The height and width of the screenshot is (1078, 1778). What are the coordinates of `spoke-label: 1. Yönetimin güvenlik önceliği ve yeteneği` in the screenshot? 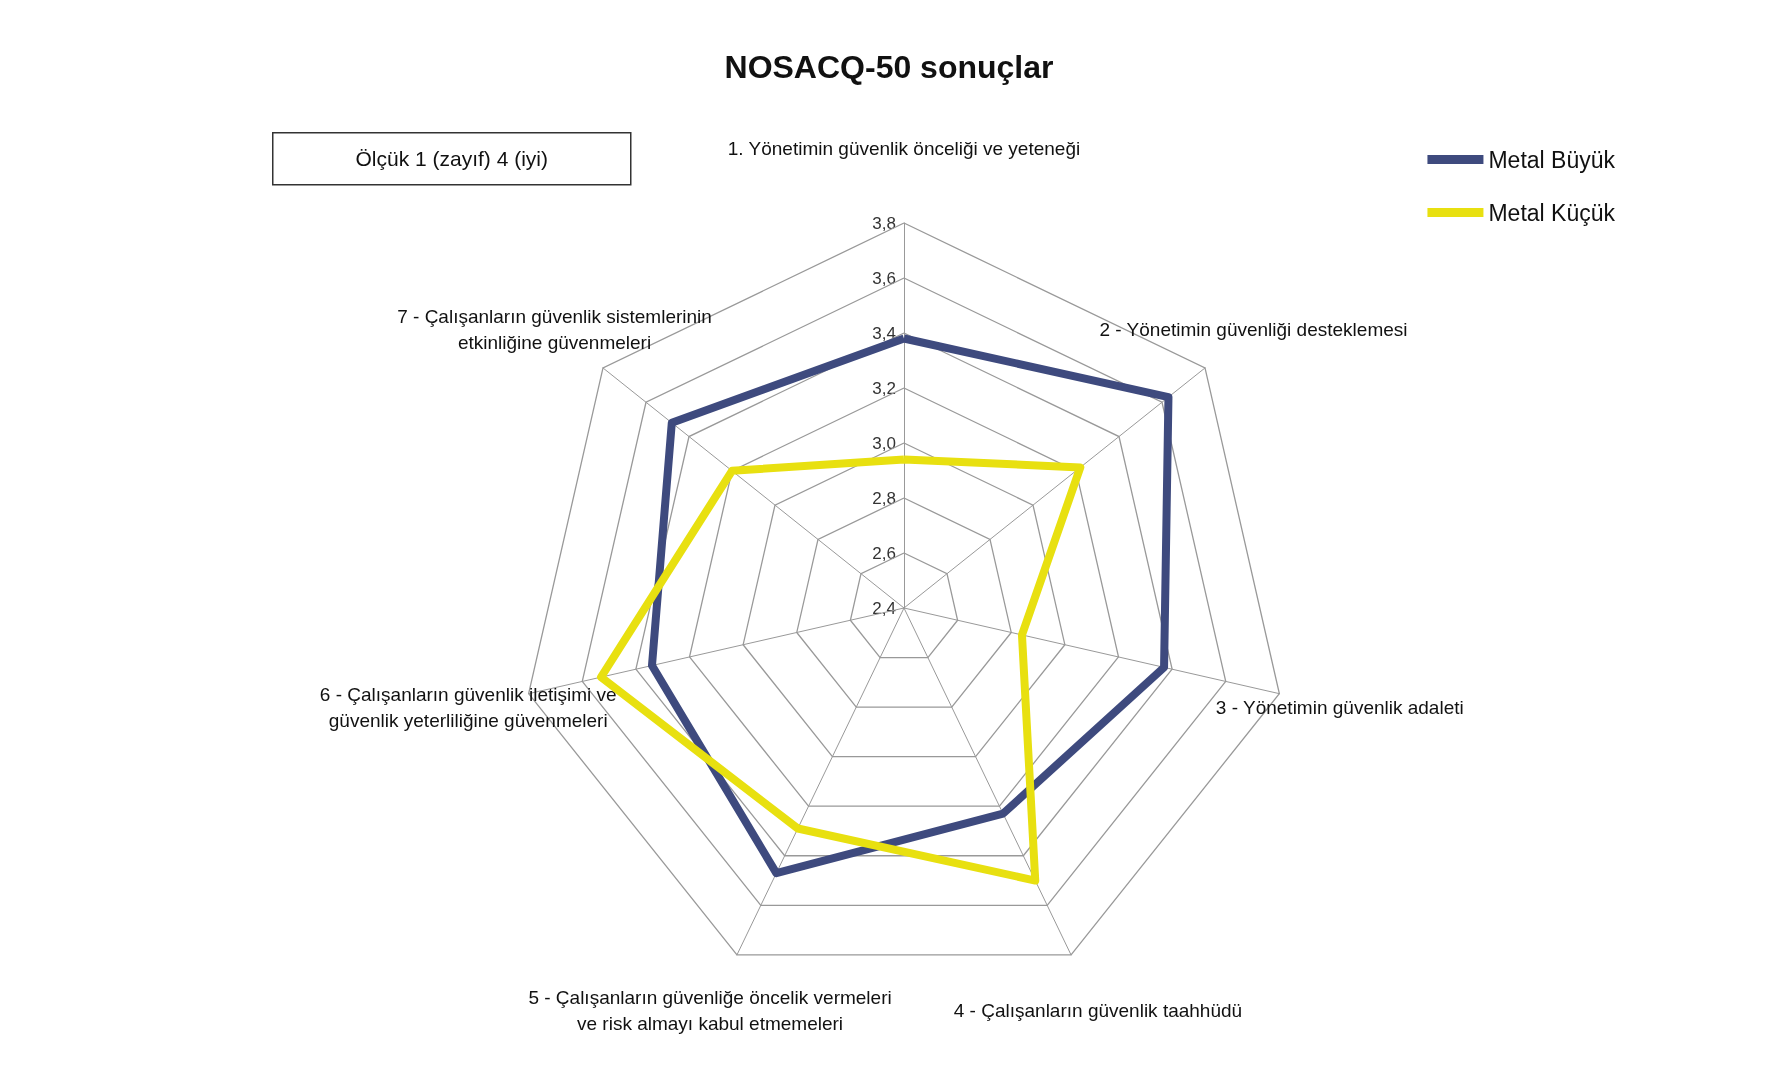 It's located at (904, 148).